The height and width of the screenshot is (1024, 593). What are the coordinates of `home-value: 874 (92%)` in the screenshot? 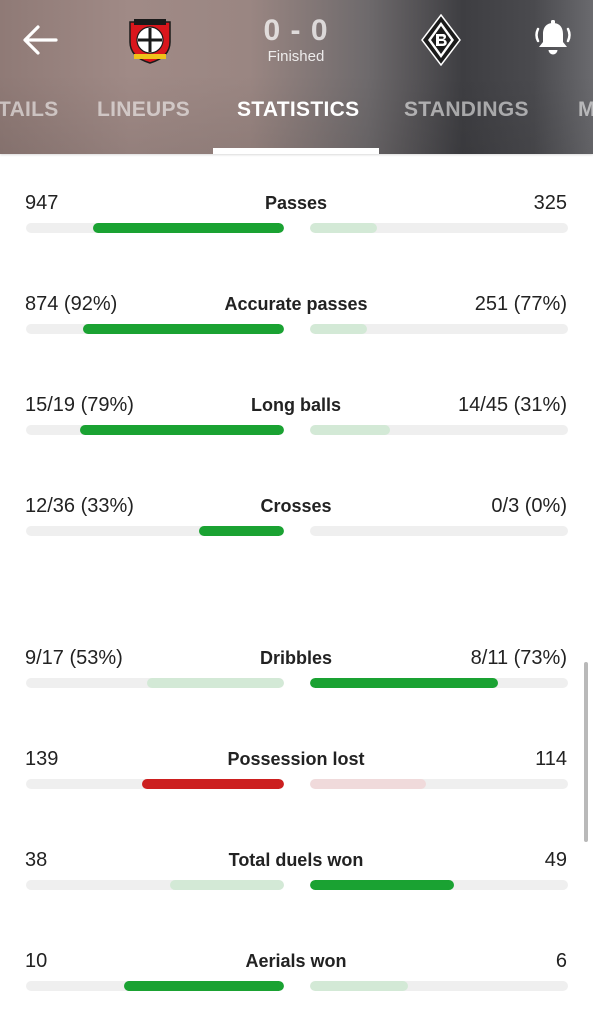 It's located at (71, 304).